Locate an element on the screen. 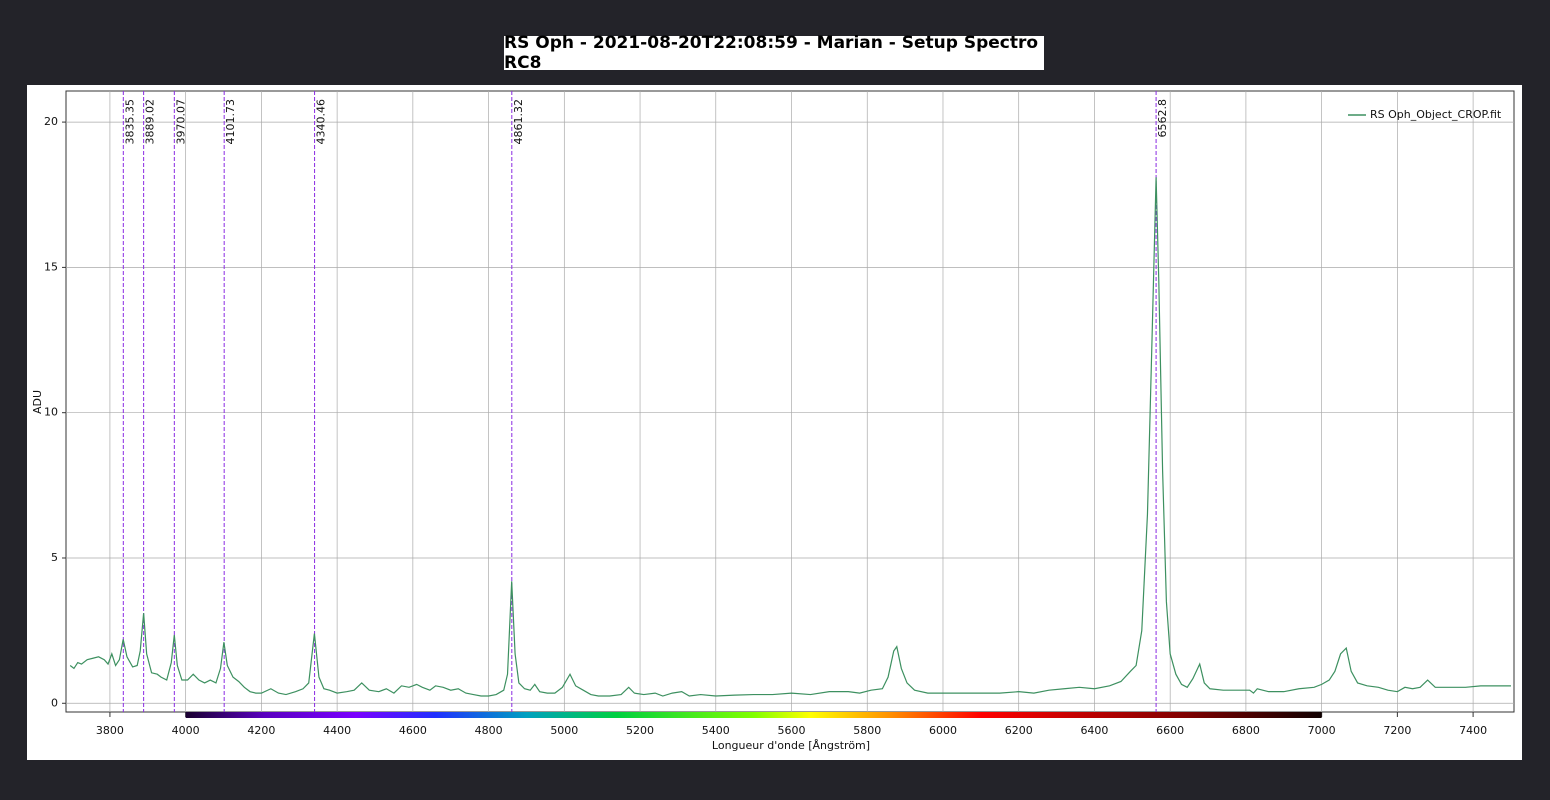  y-tick-label: 0 is located at coordinates (54, 702).